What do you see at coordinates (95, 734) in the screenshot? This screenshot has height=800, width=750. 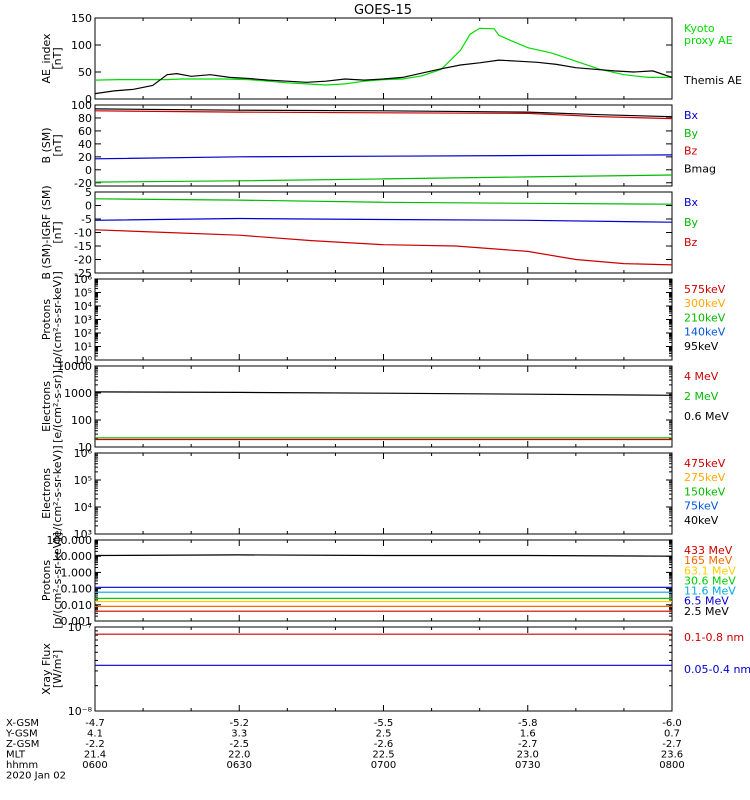 I see `x-row-value: 4.1` at bounding box center [95, 734].